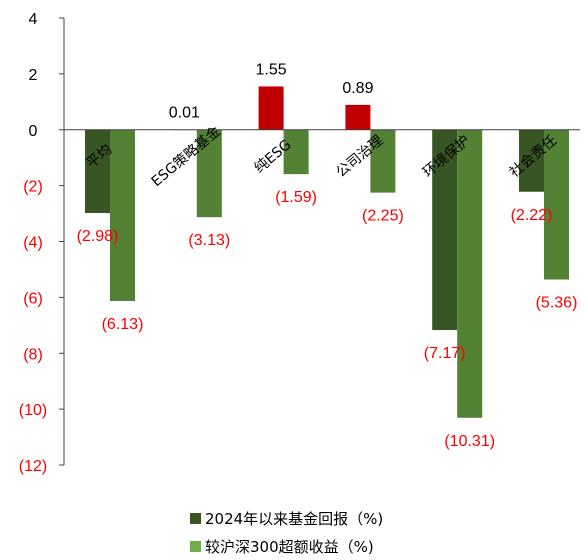  I want to click on y-tick-label: (8), so click(33, 354).